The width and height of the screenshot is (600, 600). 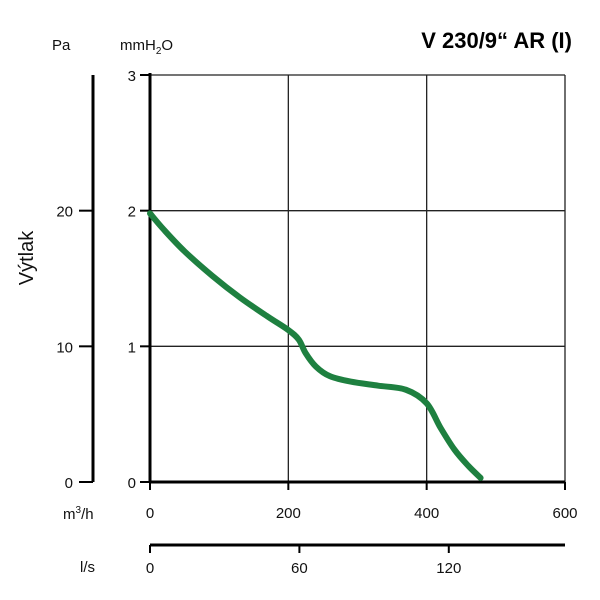 I want to click on y-unit-mmh2o-sub: 2, so click(x=159, y=51).